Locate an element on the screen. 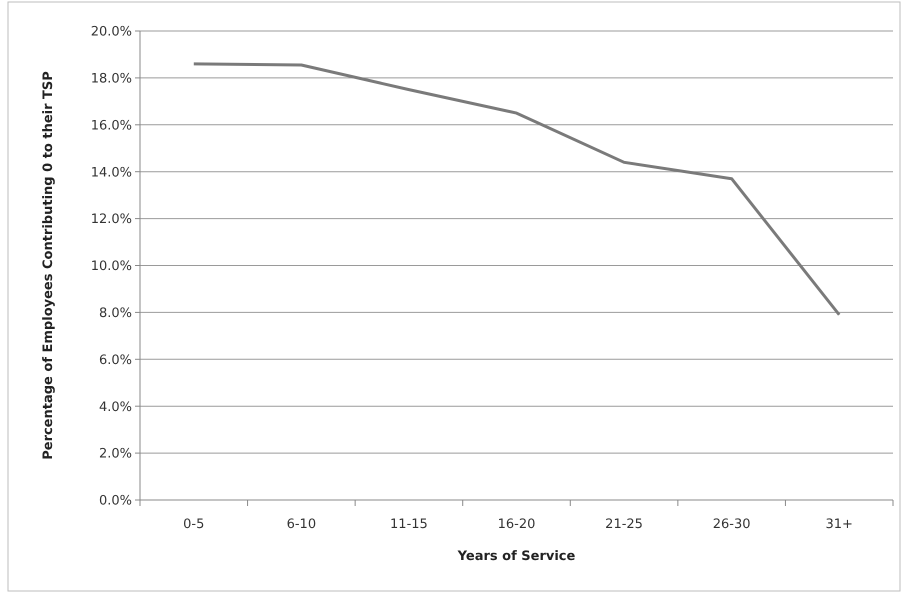 The width and height of the screenshot is (904, 595). x-tick-label: 11-15 is located at coordinates (409, 524).